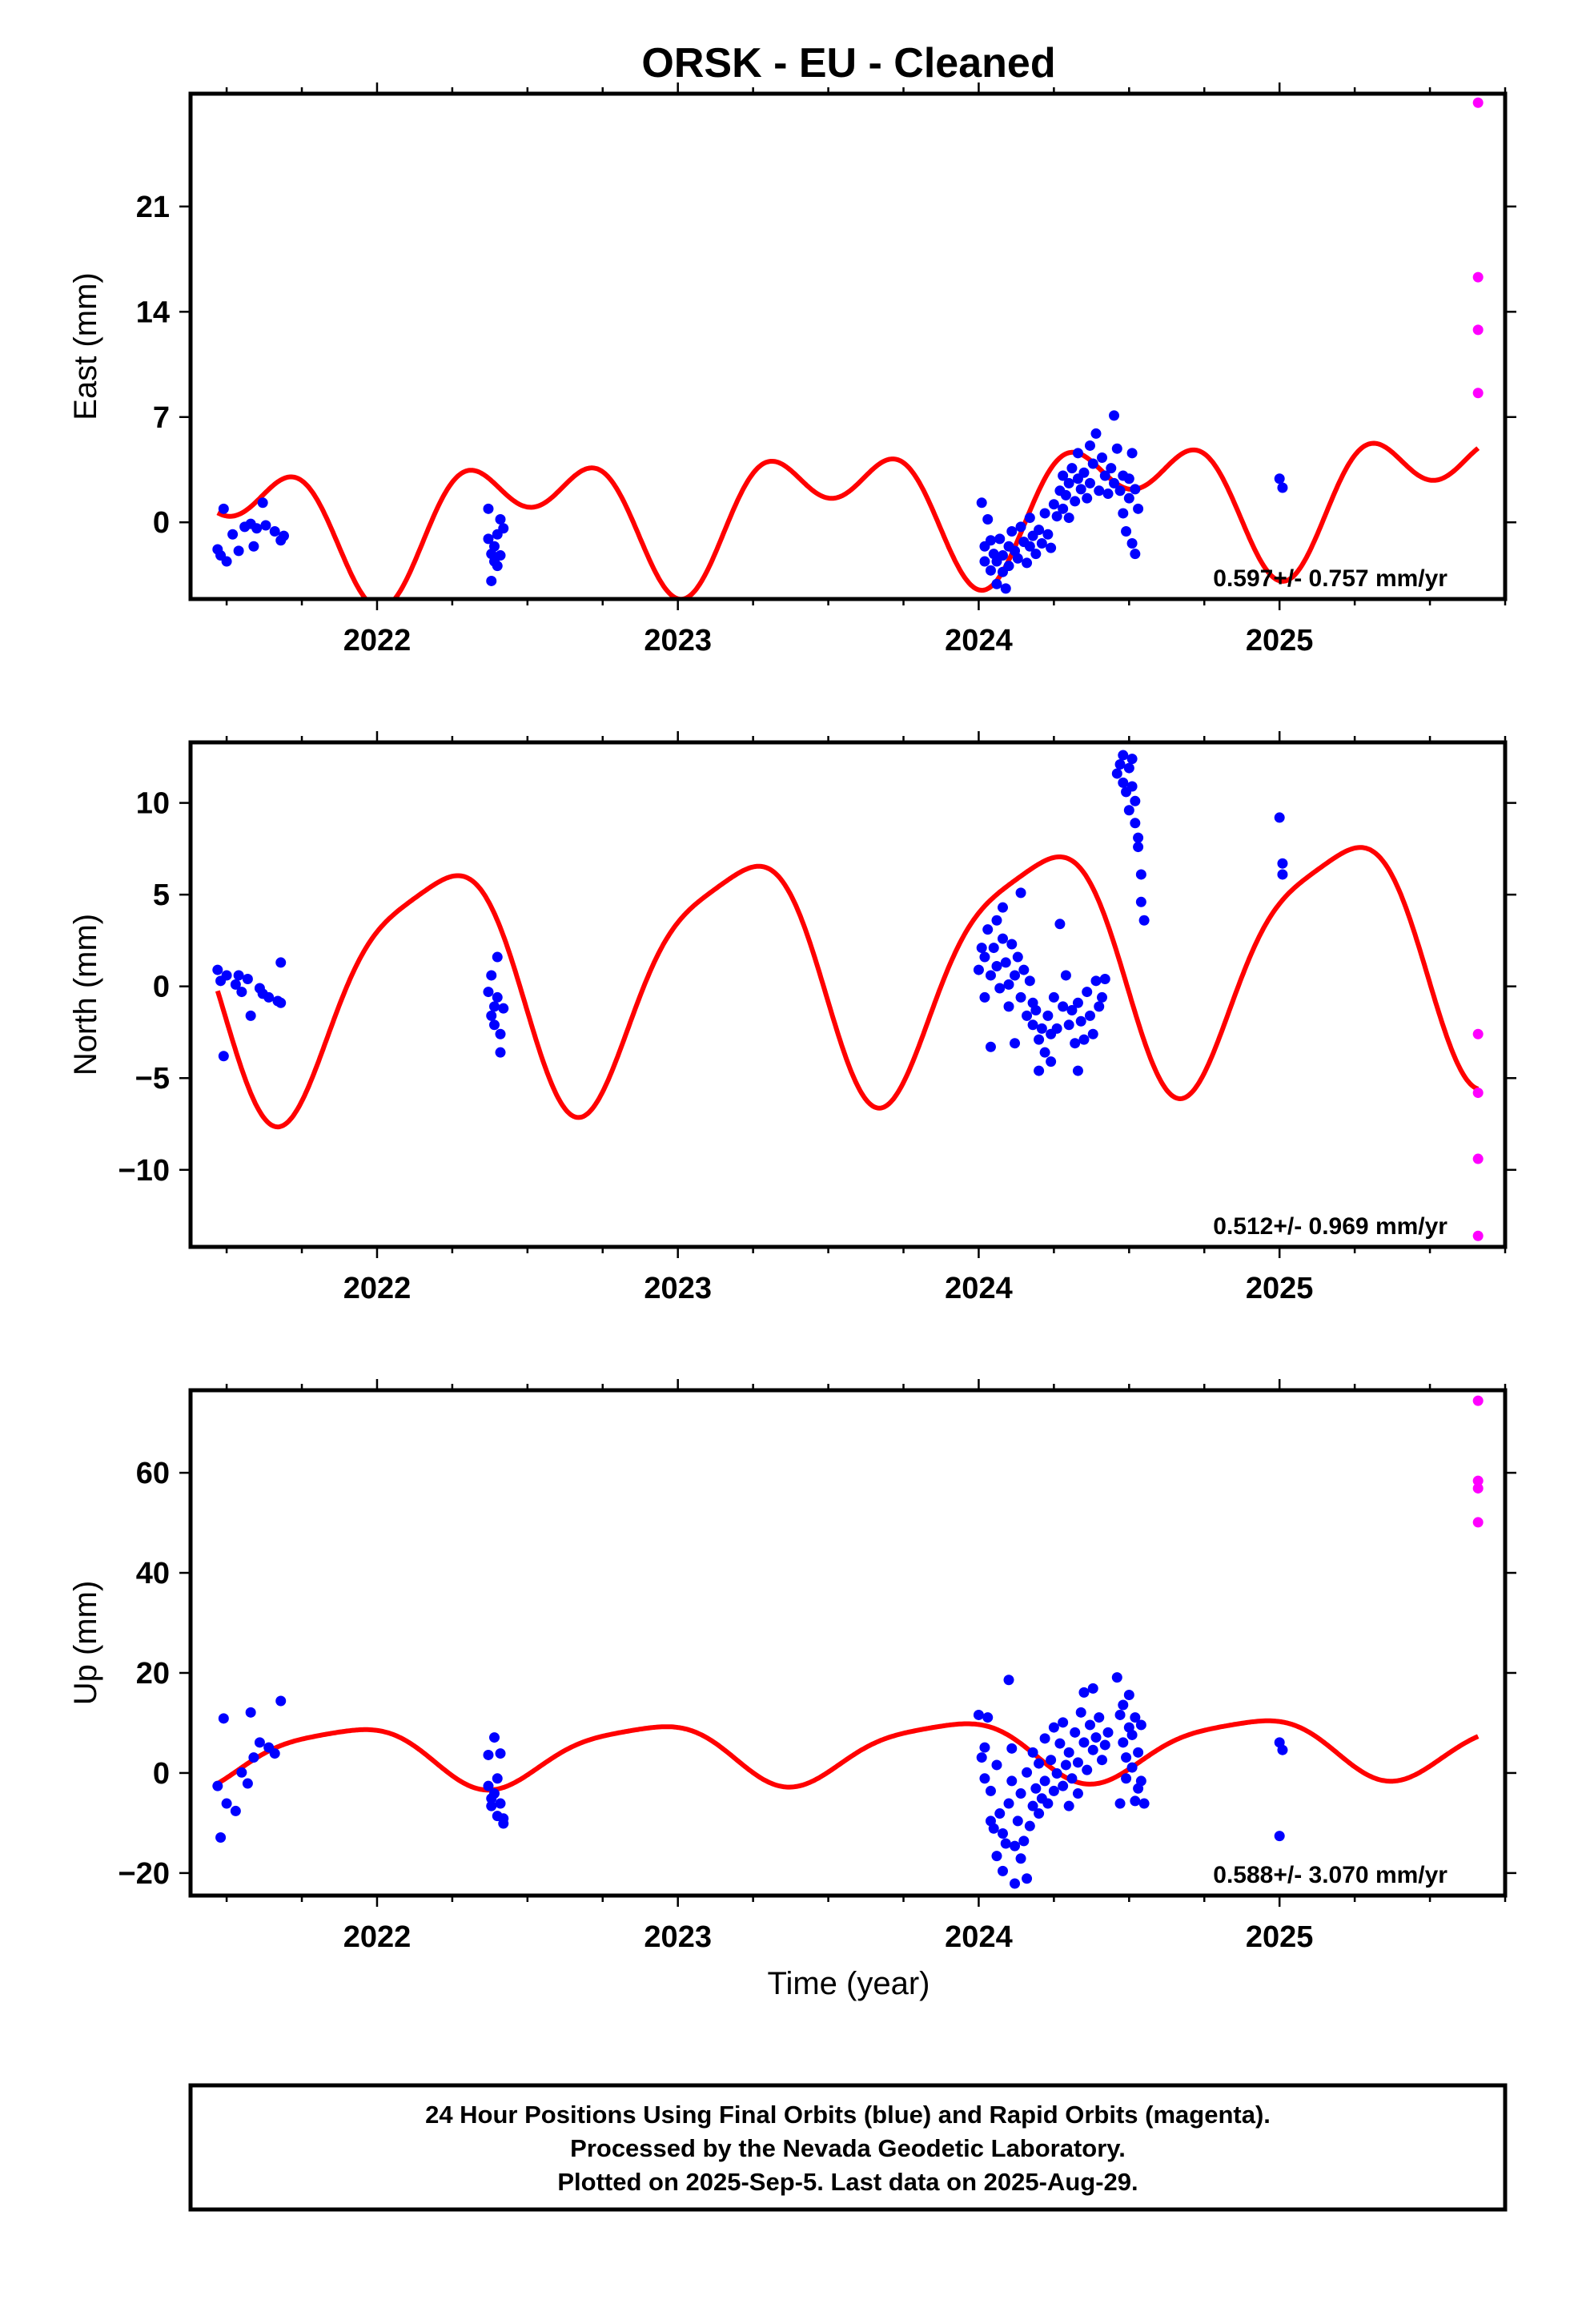 This screenshot has height=2324, width=1582. What do you see at coordinates (1478, 248) in the screenshot?
I see `rapid-orbit-series-east` at bounding box center [1478, 248].